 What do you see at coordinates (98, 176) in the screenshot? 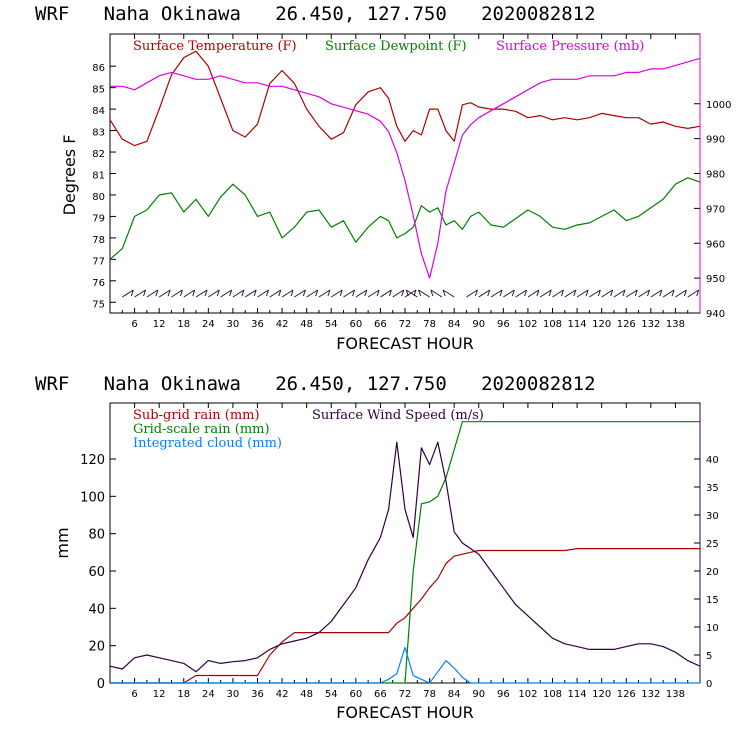
I see `y-tick-label: 81` at bounding box center [98, 176].